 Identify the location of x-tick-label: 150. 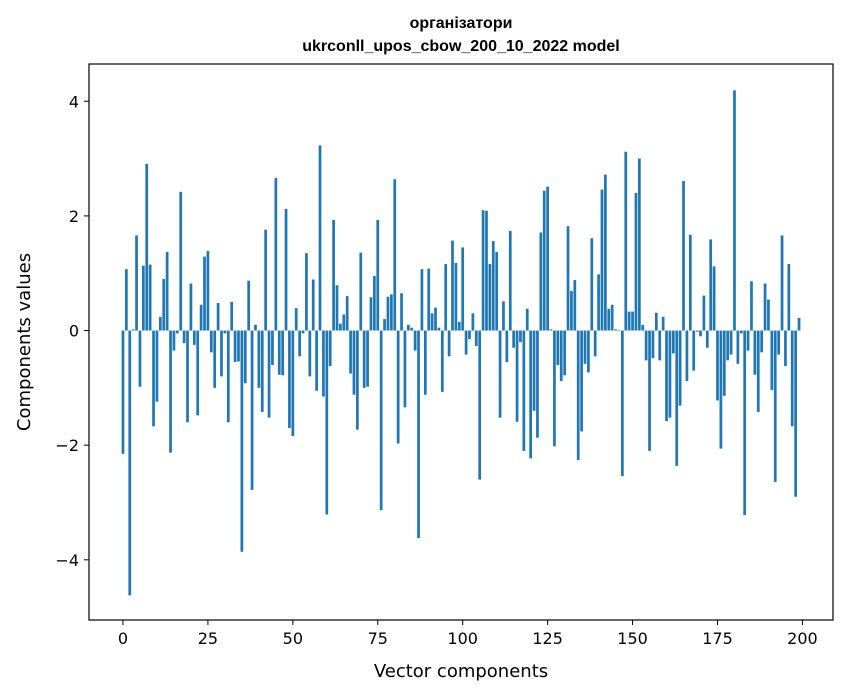
(632, 638).